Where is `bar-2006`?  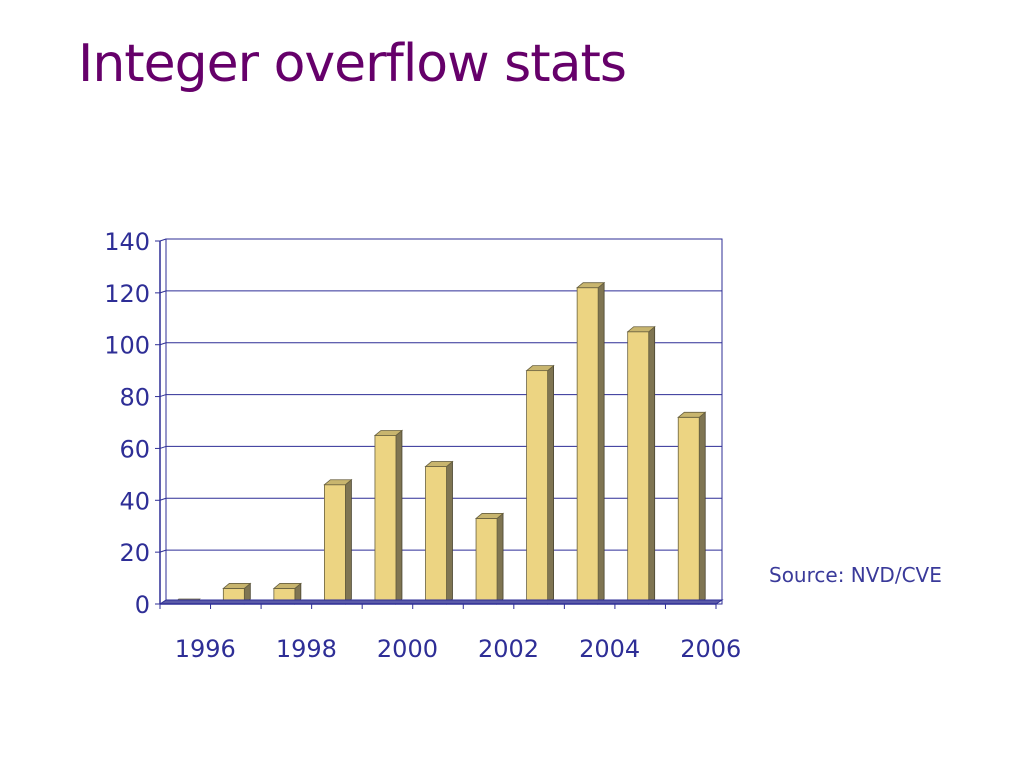 bar-2006 is located at coordinates (692, 508).